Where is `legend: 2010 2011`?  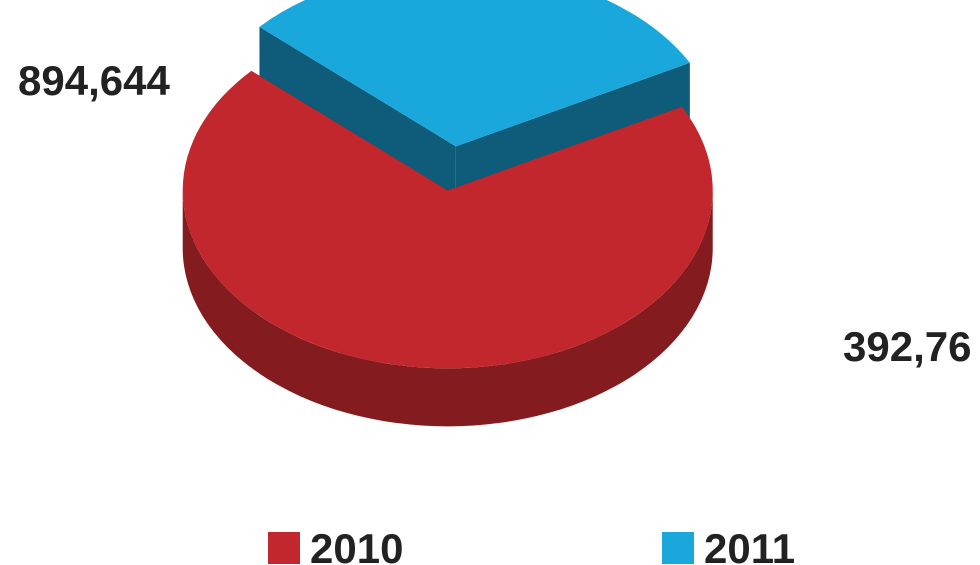 legend: 2010 2011 is located at coordinates (531, 545).